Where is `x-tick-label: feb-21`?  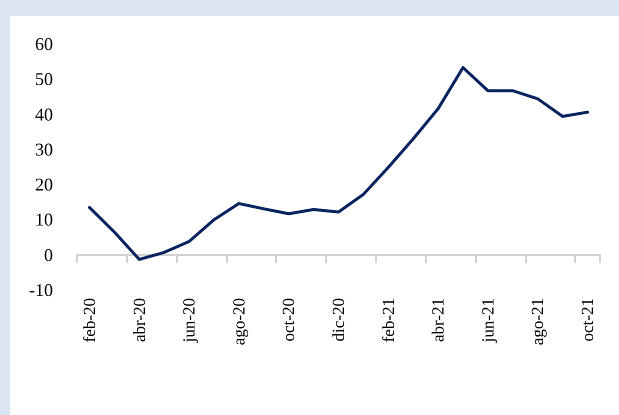 x-tick-label: feb-21 is located at coordinates (388, 320).